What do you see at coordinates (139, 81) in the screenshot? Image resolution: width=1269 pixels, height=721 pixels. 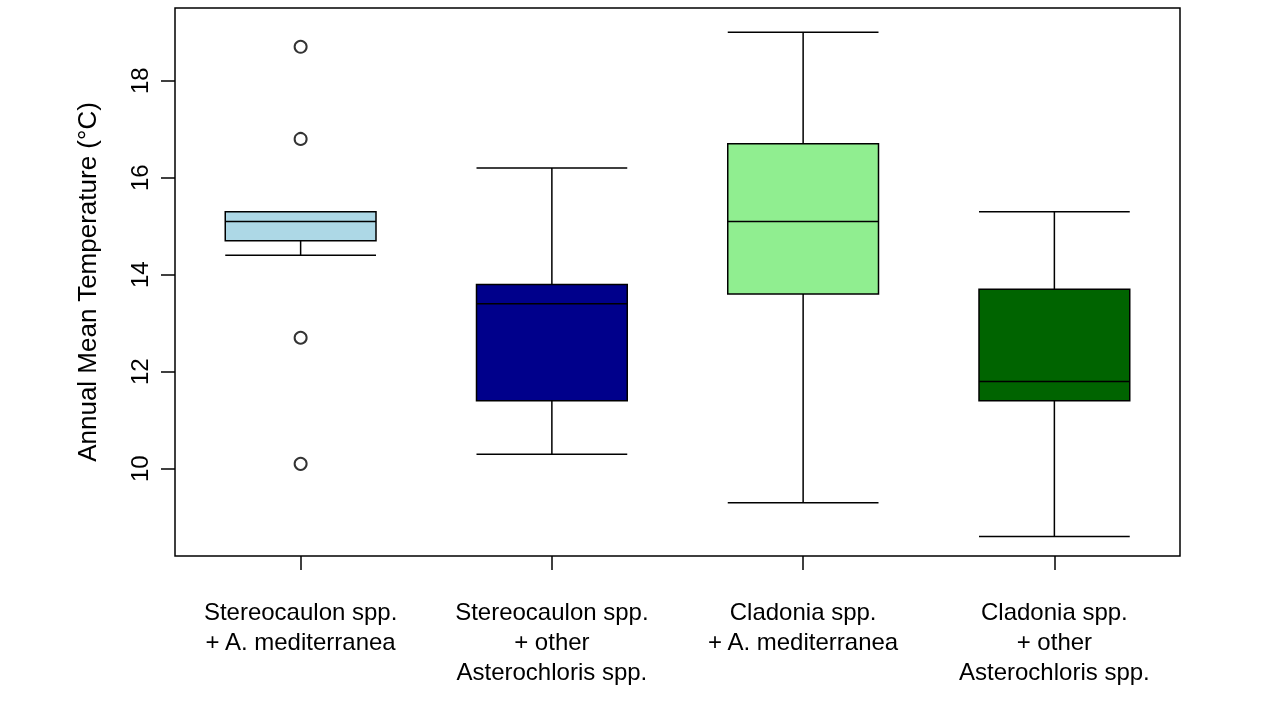 I see `y-tick-label: 18` at bounding box center [139, 81].